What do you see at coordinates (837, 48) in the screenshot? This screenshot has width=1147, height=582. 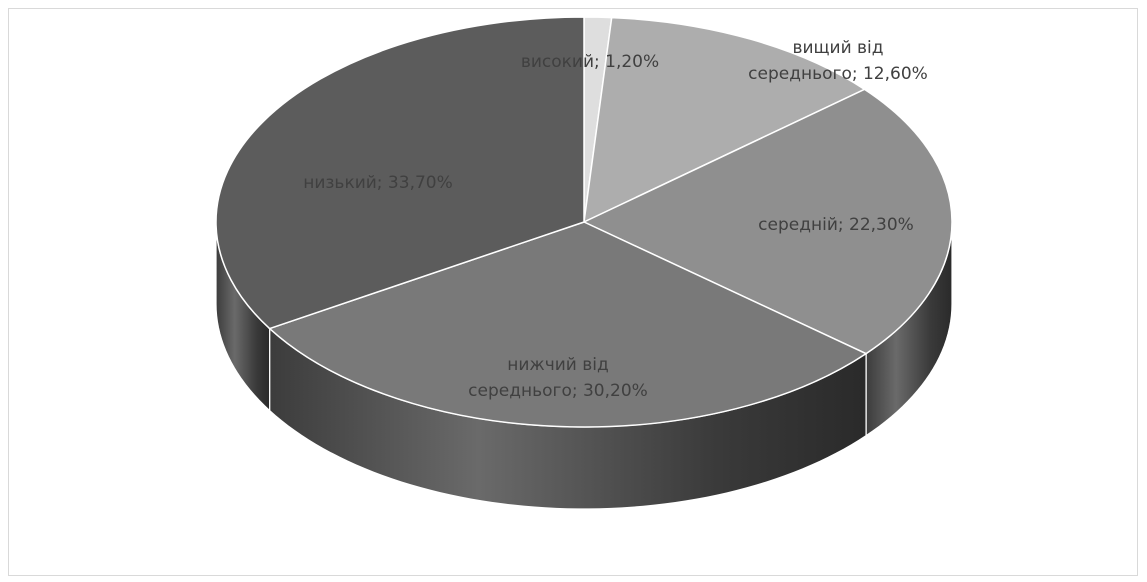 I see `pie-label-1-line-0: вищий від` at bounding box center [837, 48].